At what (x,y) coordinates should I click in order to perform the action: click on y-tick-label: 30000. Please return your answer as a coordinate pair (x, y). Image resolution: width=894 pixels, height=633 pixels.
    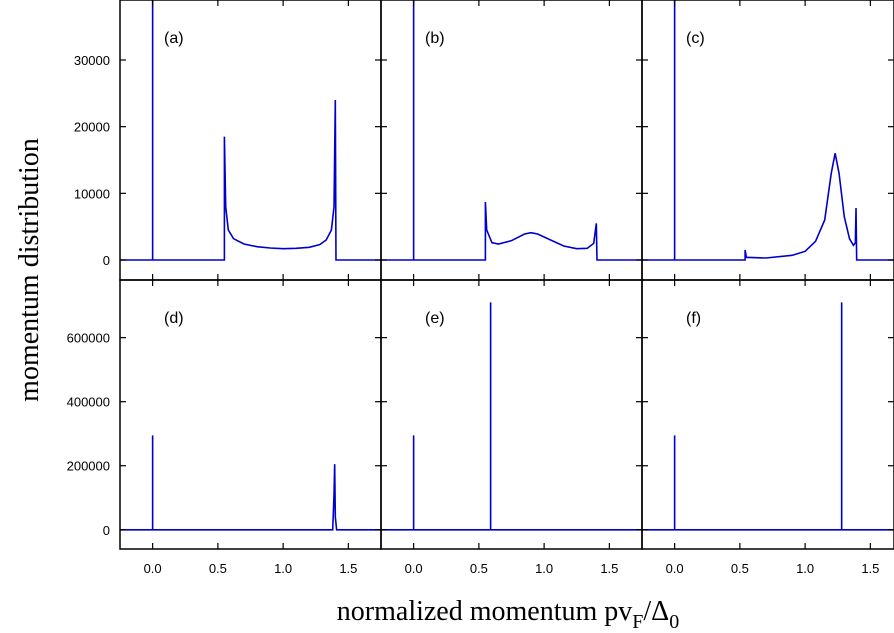
    Looking at the image, I should click on (92, 60).